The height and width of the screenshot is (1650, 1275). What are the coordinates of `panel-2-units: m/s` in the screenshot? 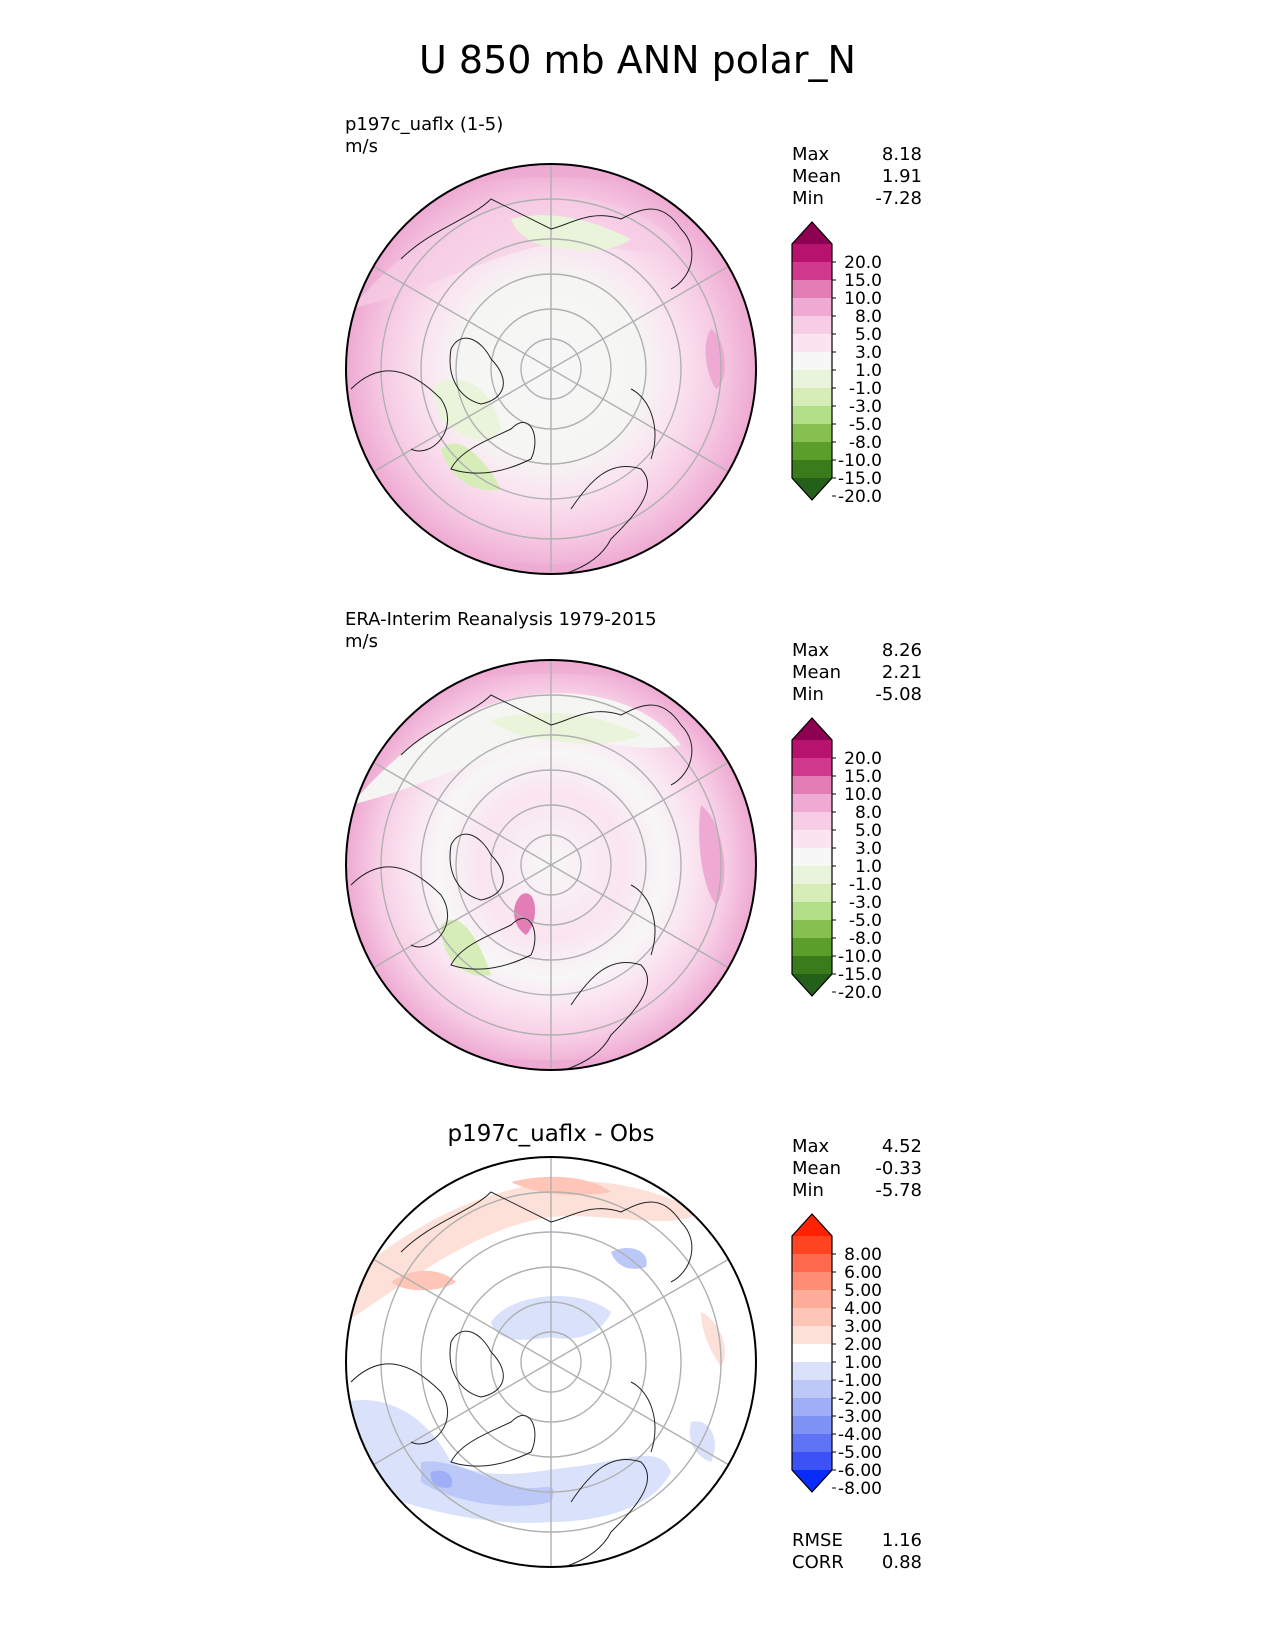 It's located at (361, 641).